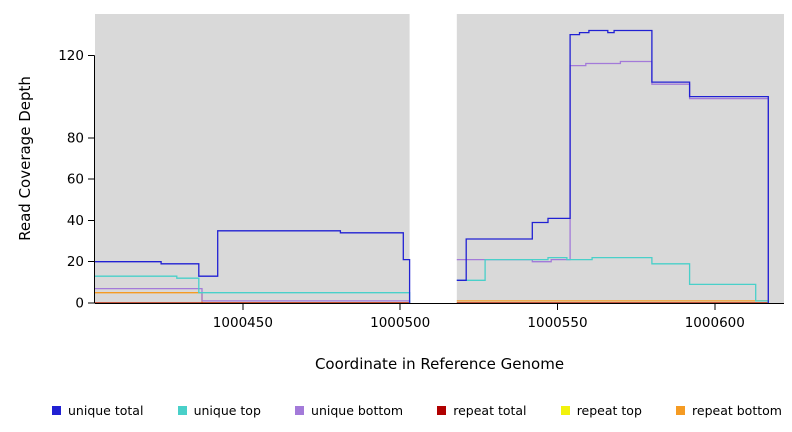 The height and width of the screenshot is (432, 792). I want to click on y-tick-label: 120, so click(71, 56).